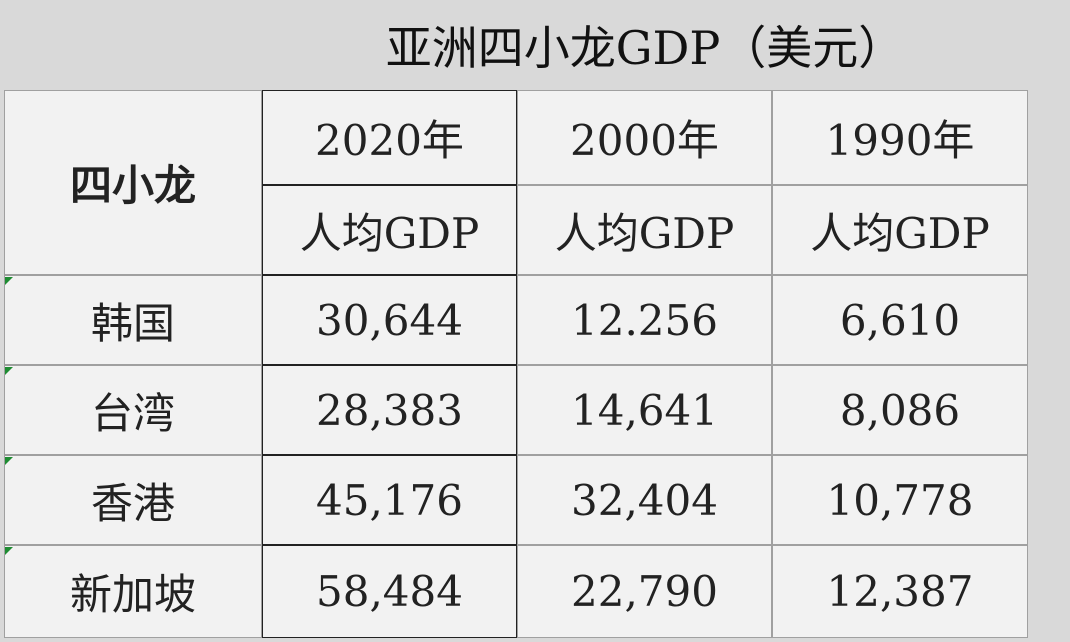 This screenshot has height=642, width=1070. What do you see at coordinates (644, 320) in the screenshot?
I see `data-cell: 12.256` at bounding box center [644, 320].